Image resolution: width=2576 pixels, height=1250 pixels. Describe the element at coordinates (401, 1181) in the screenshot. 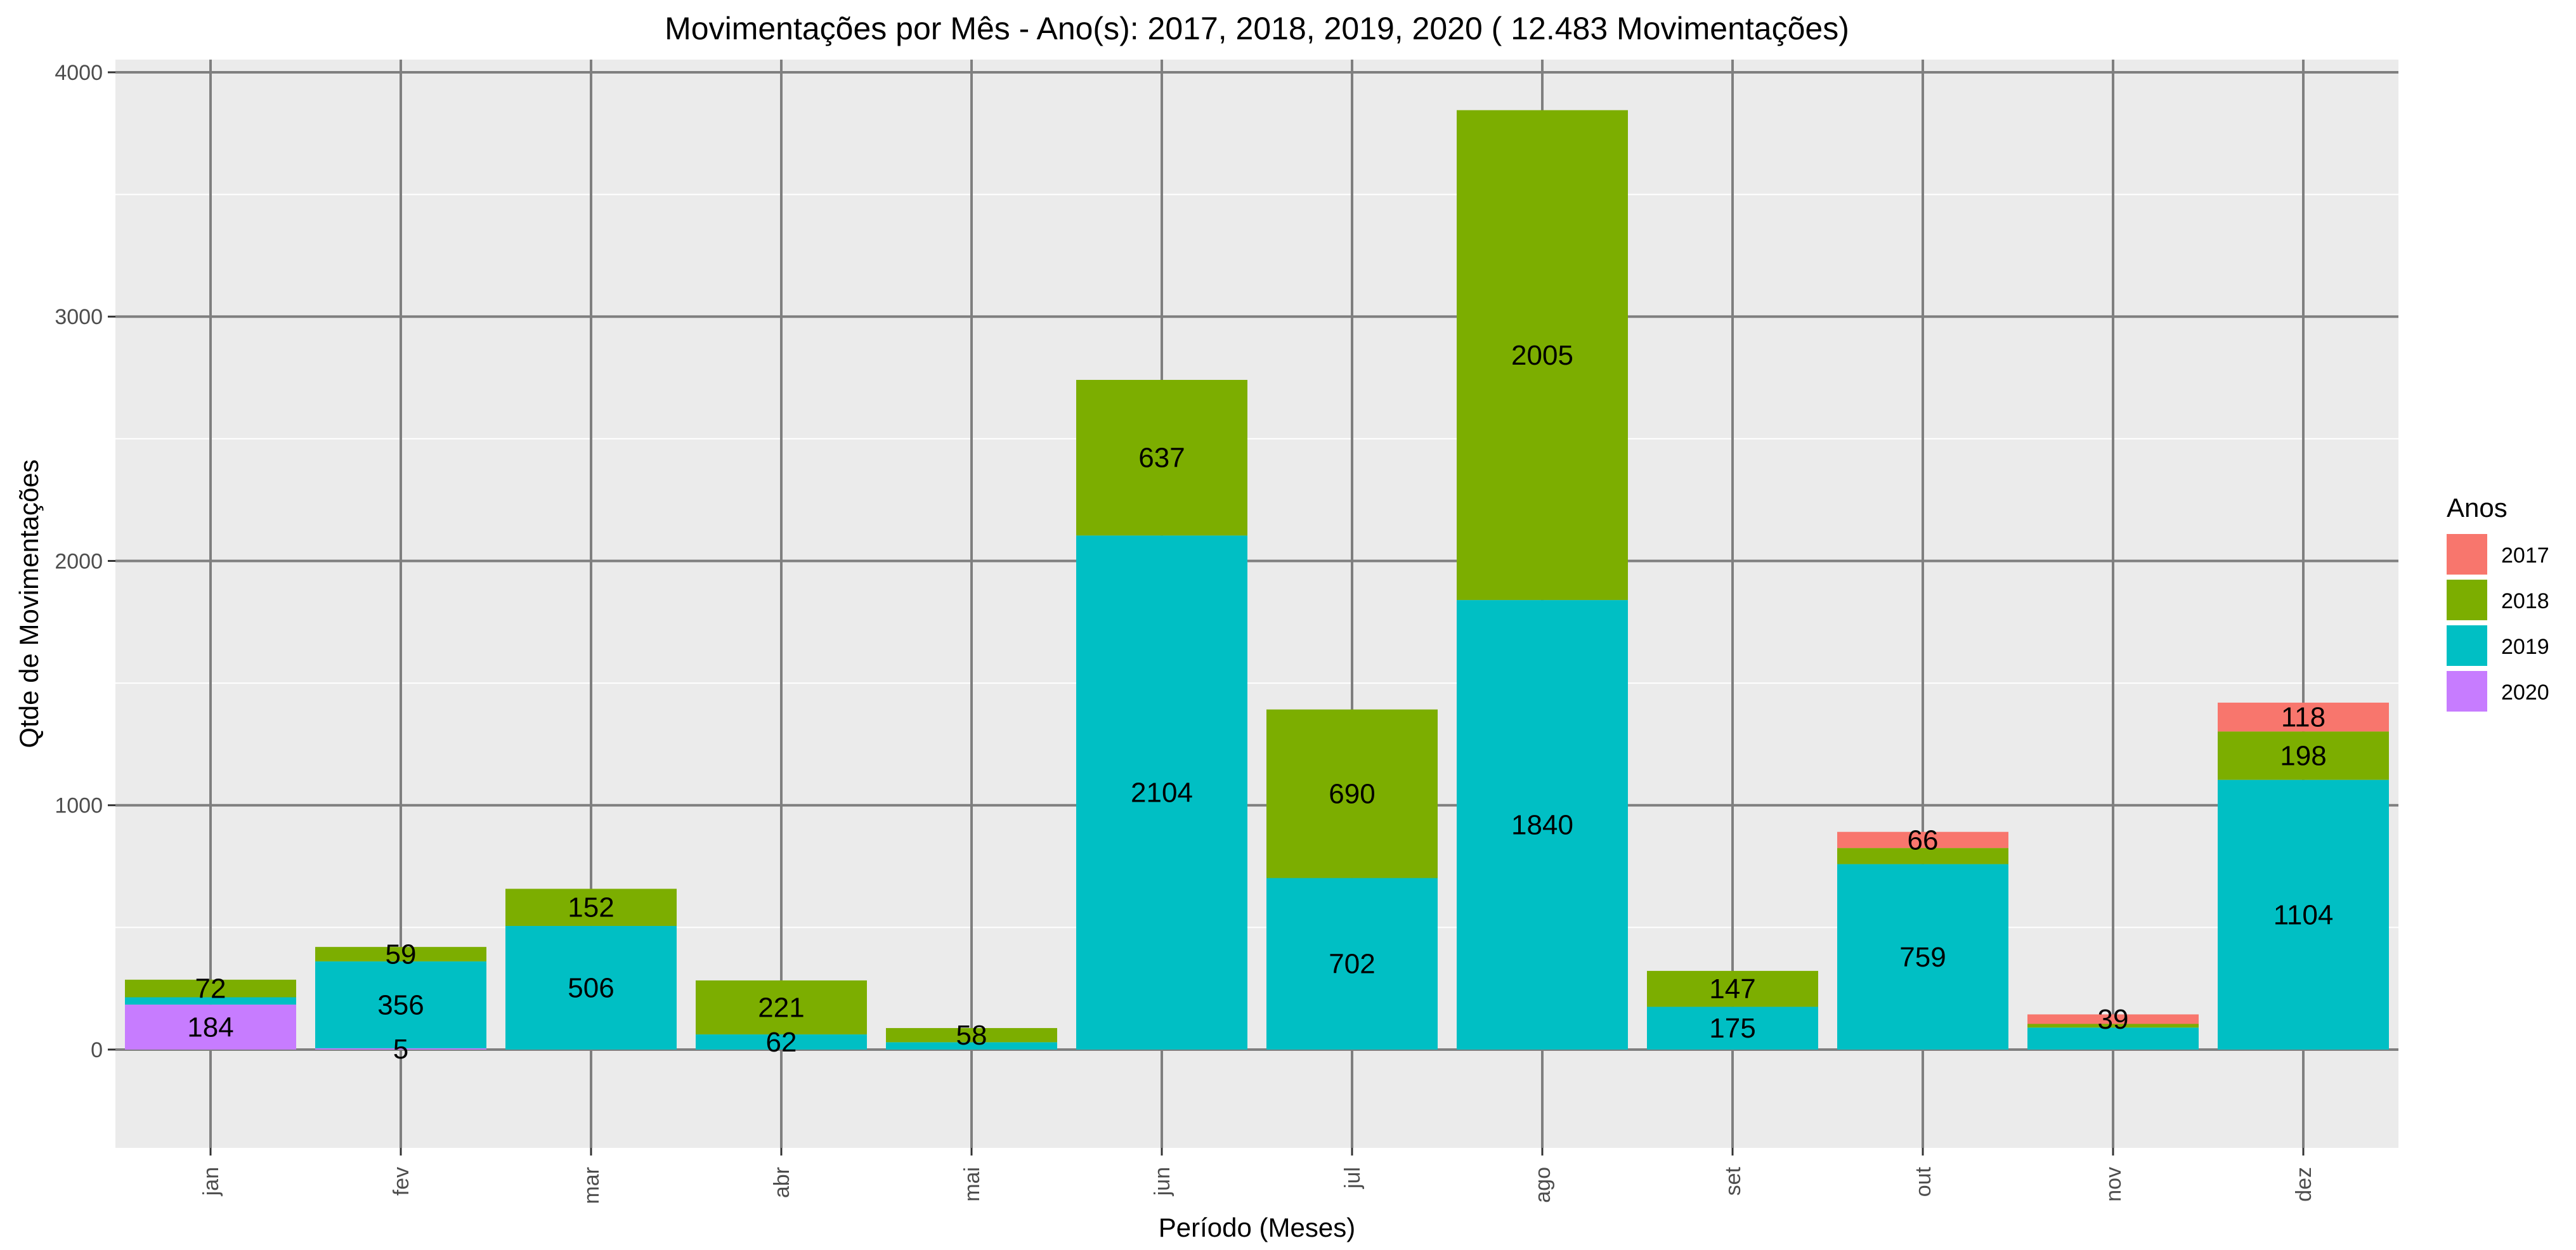

I see `x-tick-label: fev` at that location.